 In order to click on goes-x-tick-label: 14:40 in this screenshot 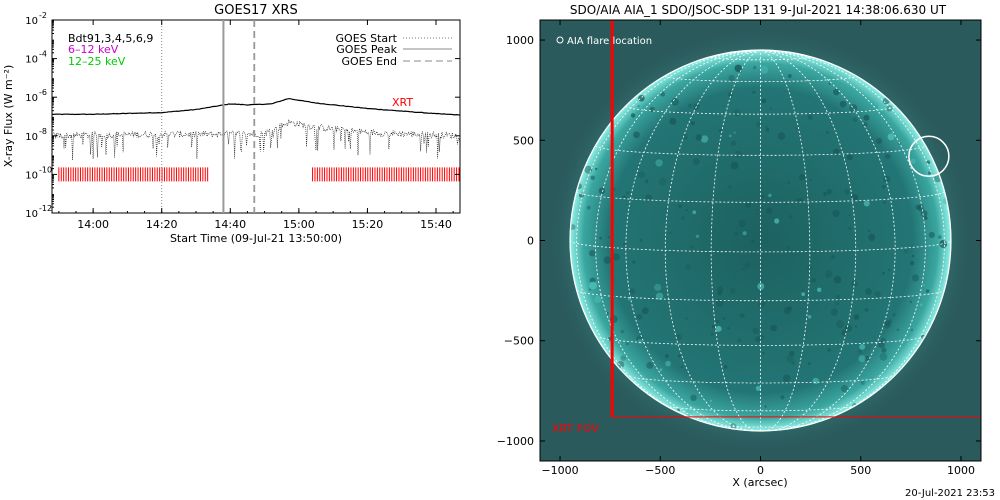, I will do `click(230, 224)`.